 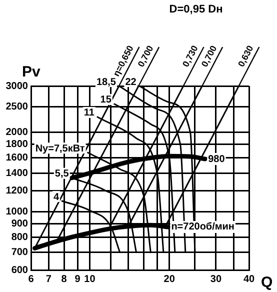 I want to click on series-label: 15, so click(x=106, y=100).